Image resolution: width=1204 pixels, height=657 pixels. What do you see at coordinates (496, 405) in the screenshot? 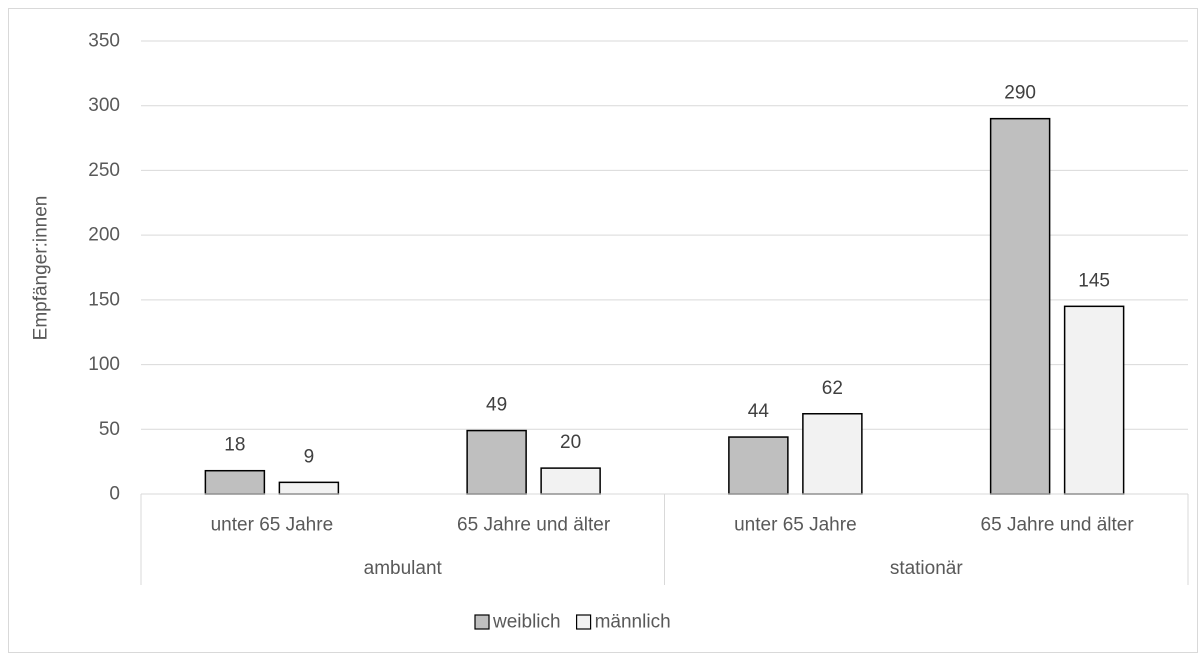
I see `data-label: 49` at bounding box center [496, 405].